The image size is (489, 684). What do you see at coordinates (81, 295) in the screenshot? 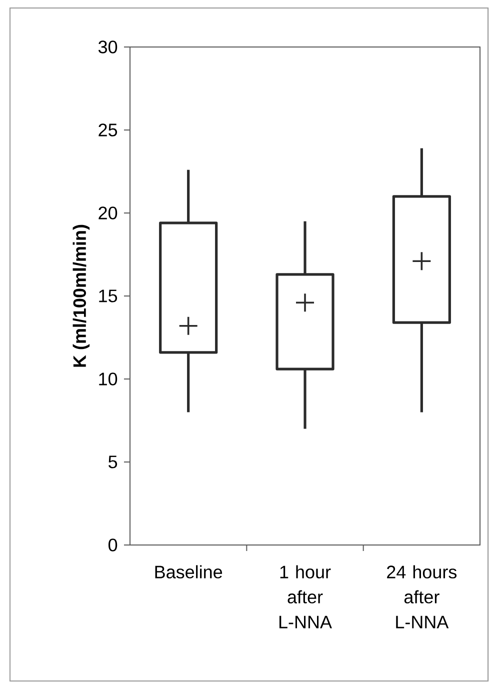
I see `y-axis-title: K (ml/100ml/min)` at bounding box center [81, 295].